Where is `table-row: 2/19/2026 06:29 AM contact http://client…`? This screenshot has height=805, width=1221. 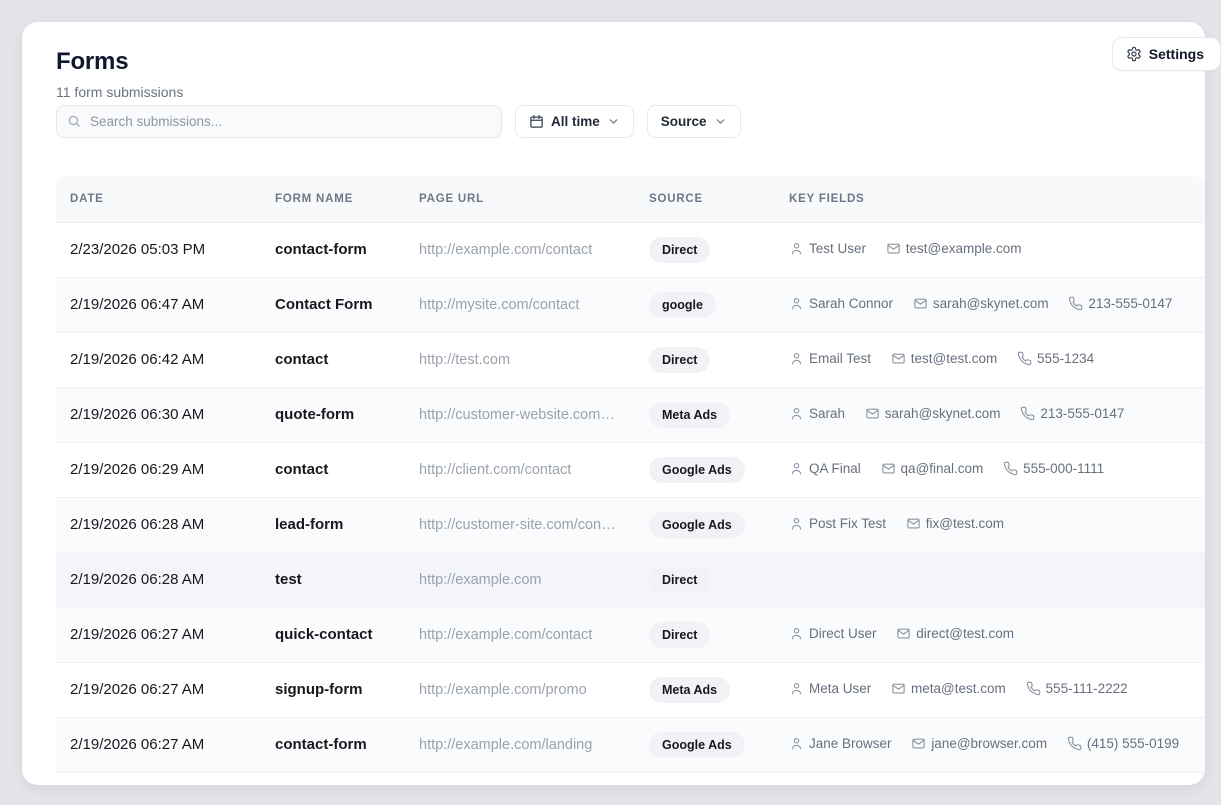 table-row: 2/19/2026 06:29 AM contact http://client… is located at coordinates (630, 470).